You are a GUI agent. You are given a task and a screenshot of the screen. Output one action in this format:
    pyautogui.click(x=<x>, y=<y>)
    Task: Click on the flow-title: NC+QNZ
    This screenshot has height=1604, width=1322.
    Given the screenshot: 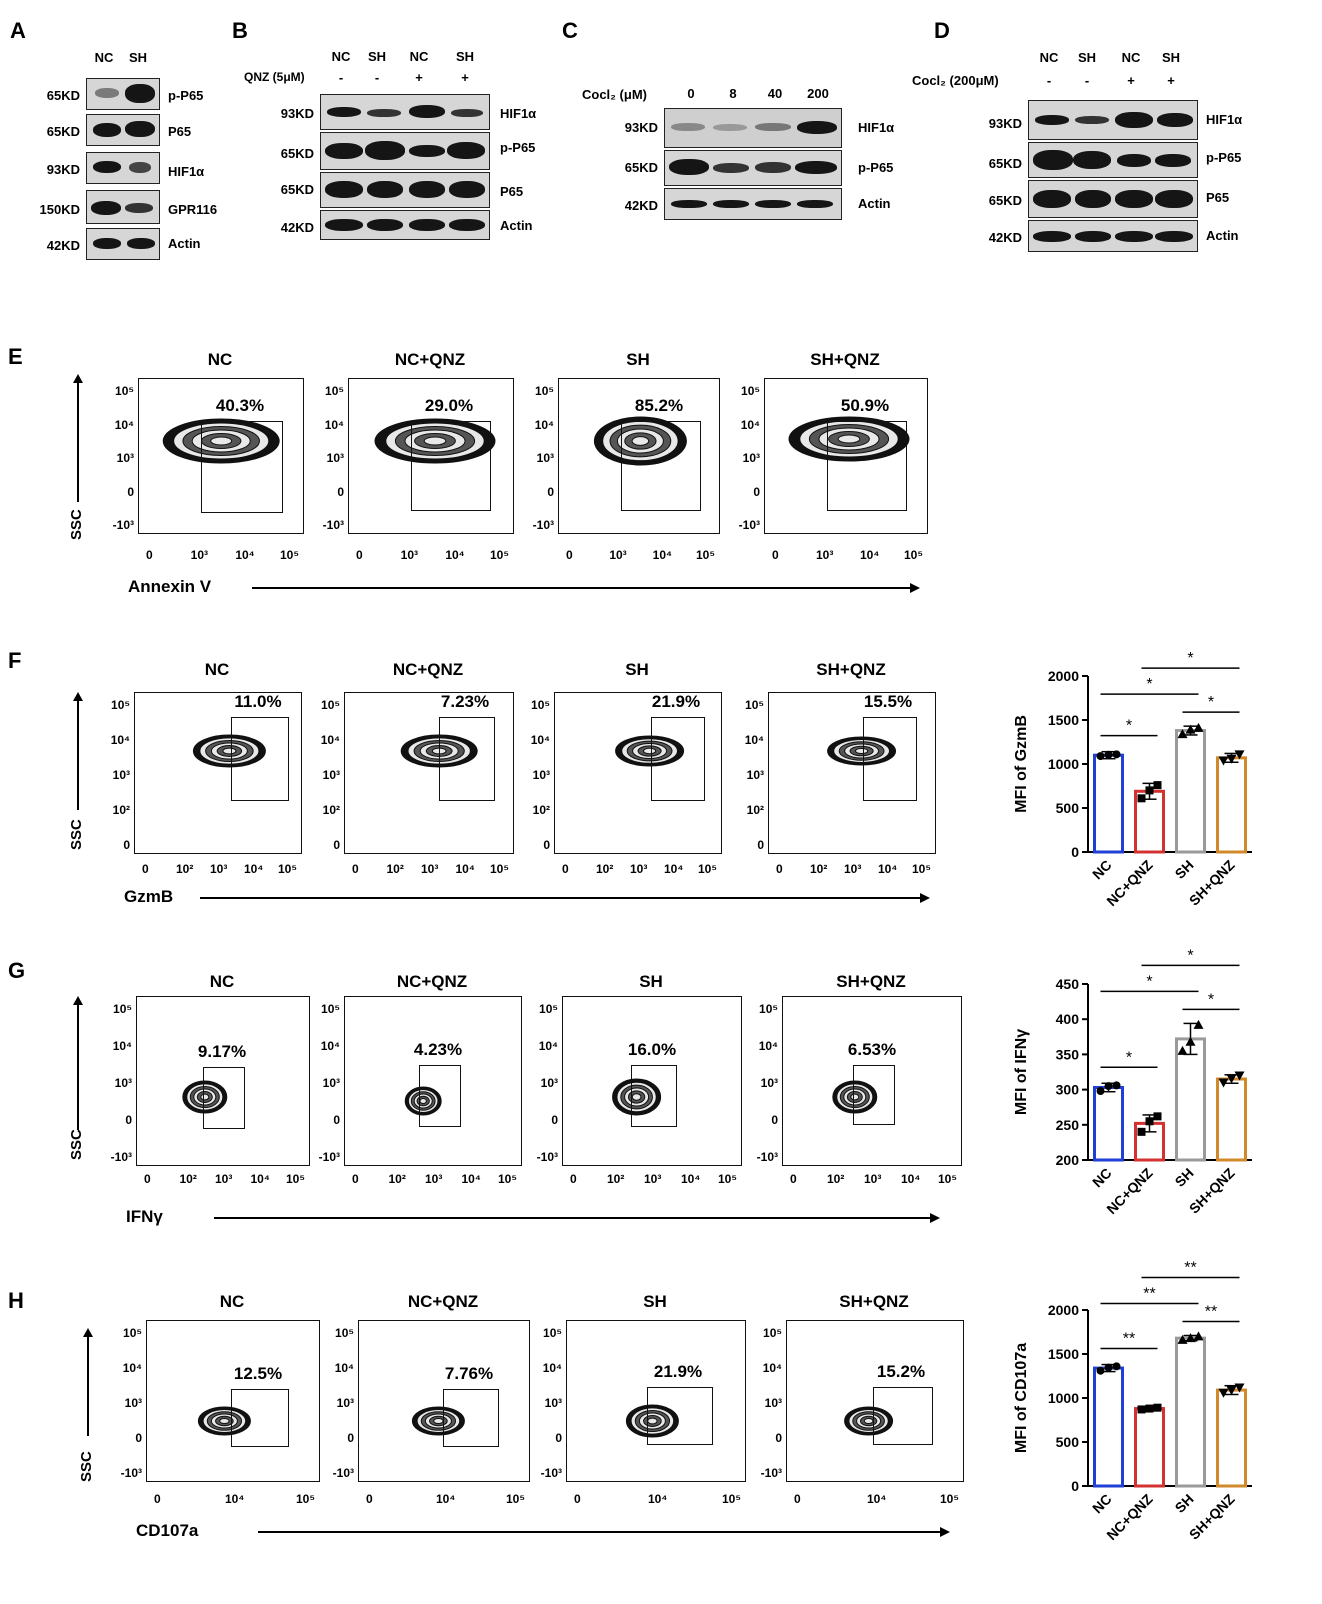 What is the action you would take?
    pyautogui.click(x=432, y=981)
    